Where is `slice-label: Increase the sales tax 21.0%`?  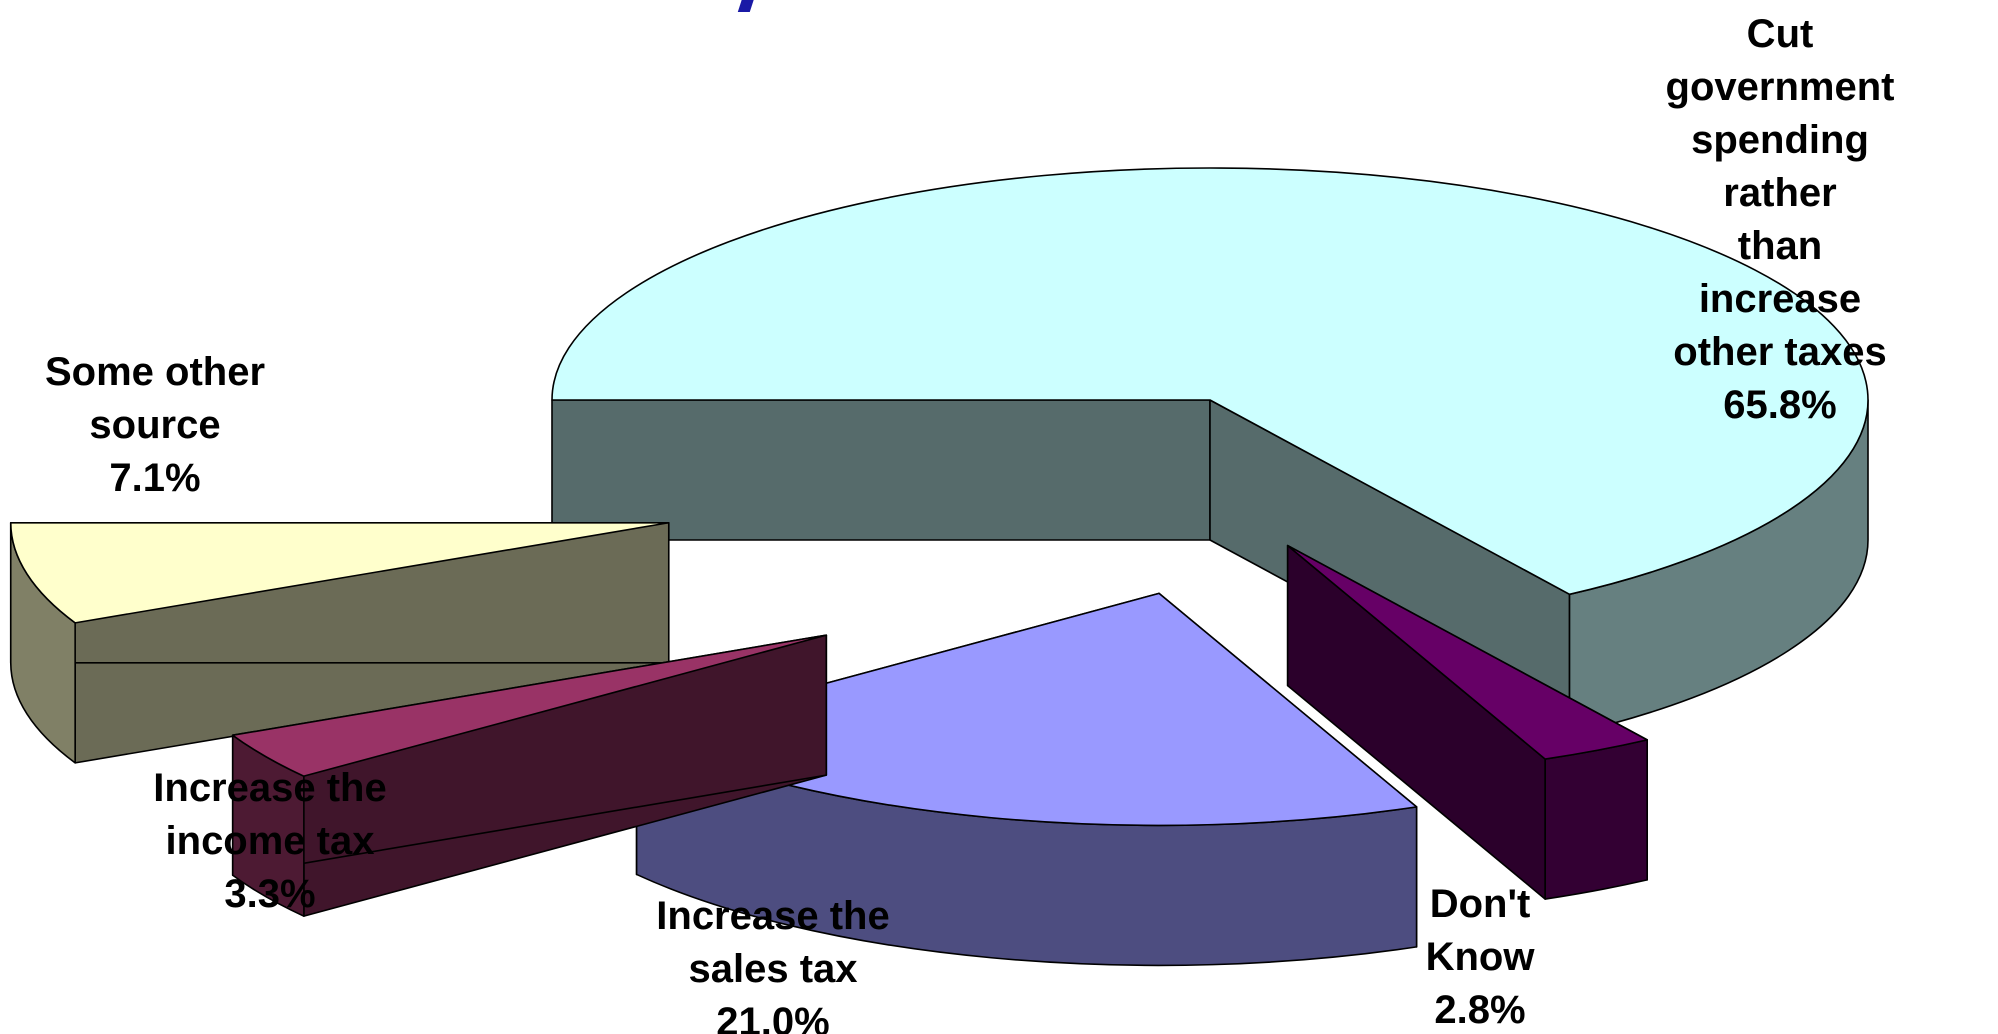
slice-label: Increase the sales tax 21.0% is located at coordinates (772, 962).